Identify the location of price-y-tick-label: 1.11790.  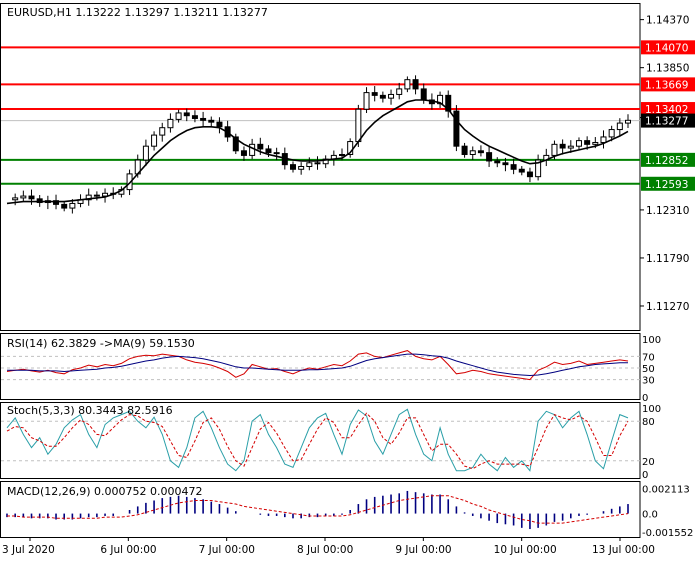
(667, 259).